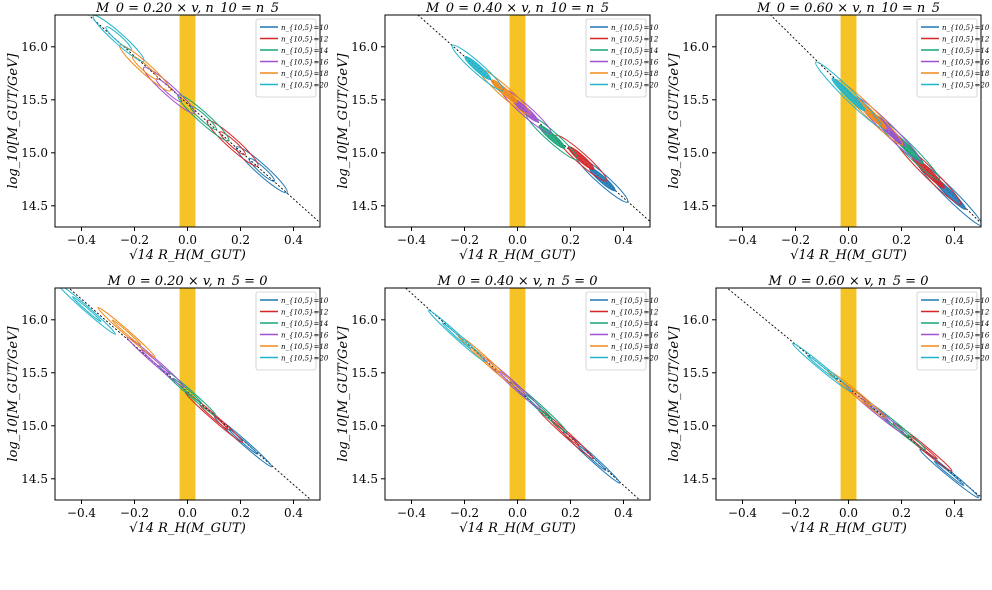 This screenshot has width=992, height=590. I want to click on panel-title: M_0 = 0.60 × v, n_5 = 0, so click(848, 281).